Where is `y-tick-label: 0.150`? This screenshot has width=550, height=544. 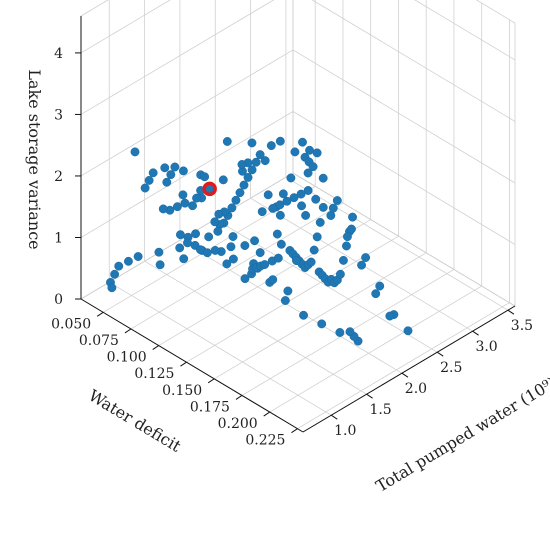 y-tick-label: 0.150 is located at coordinates (182, 391).